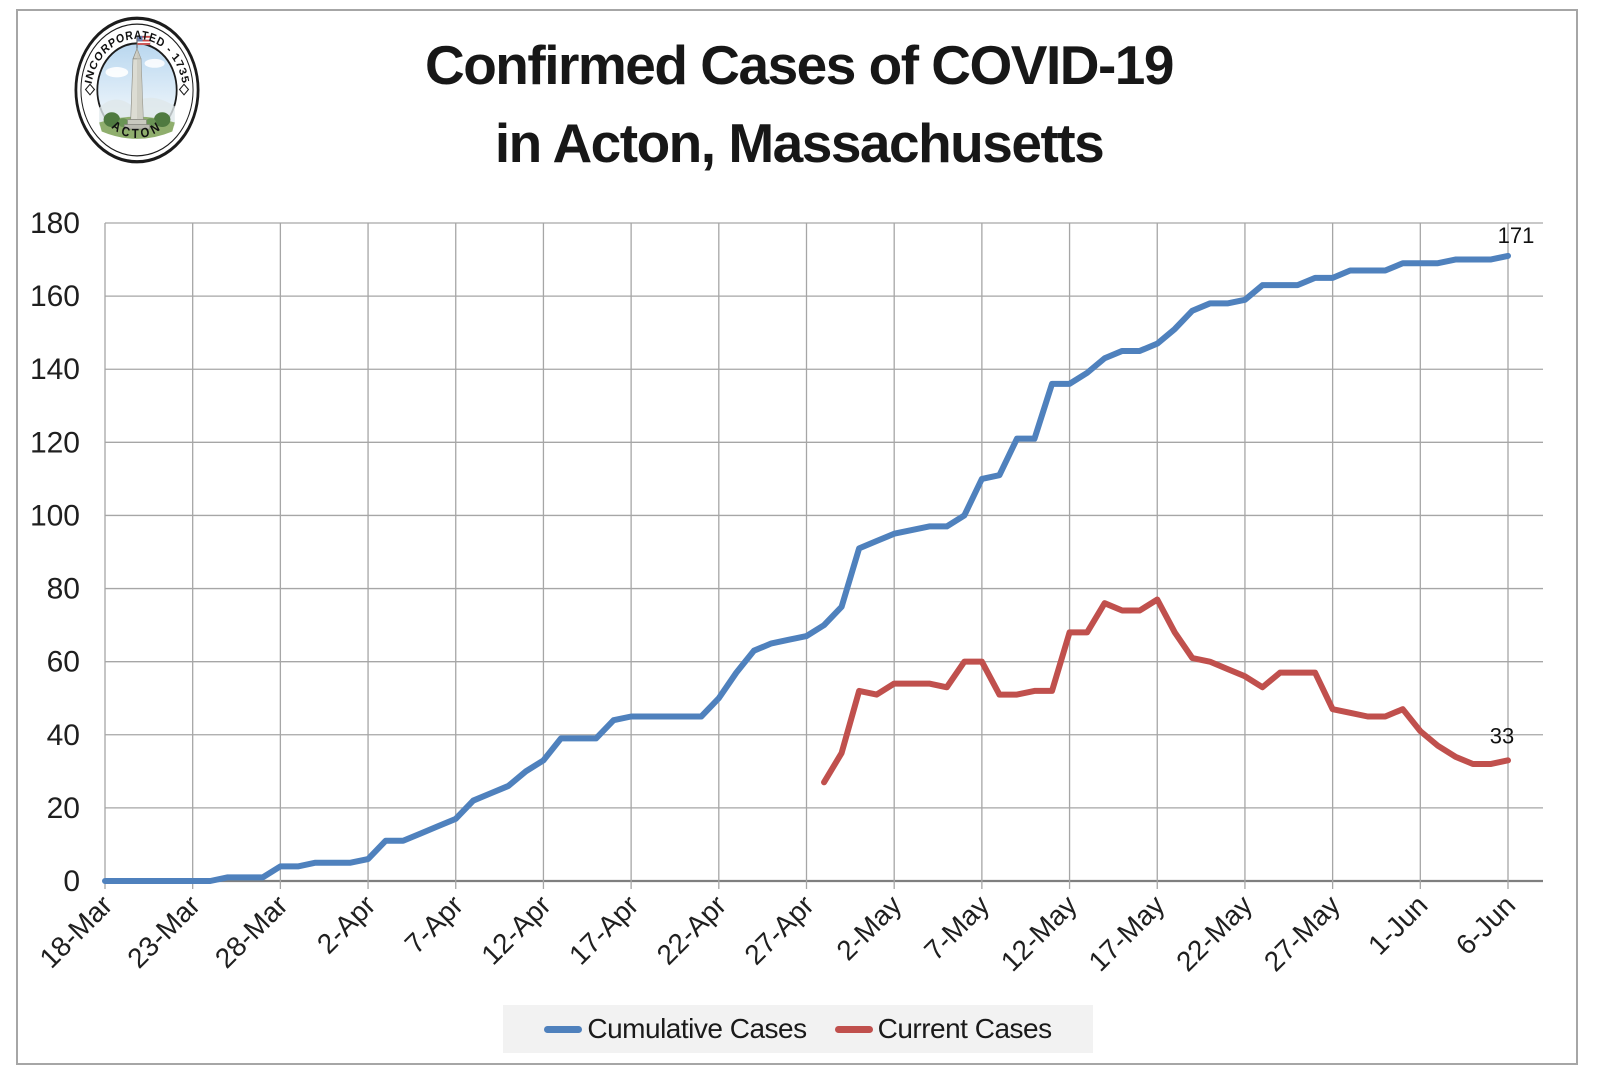 This screenshot has height=1082, width=1598. I want to click on svg-text: 17-May, so click(1127, 933).